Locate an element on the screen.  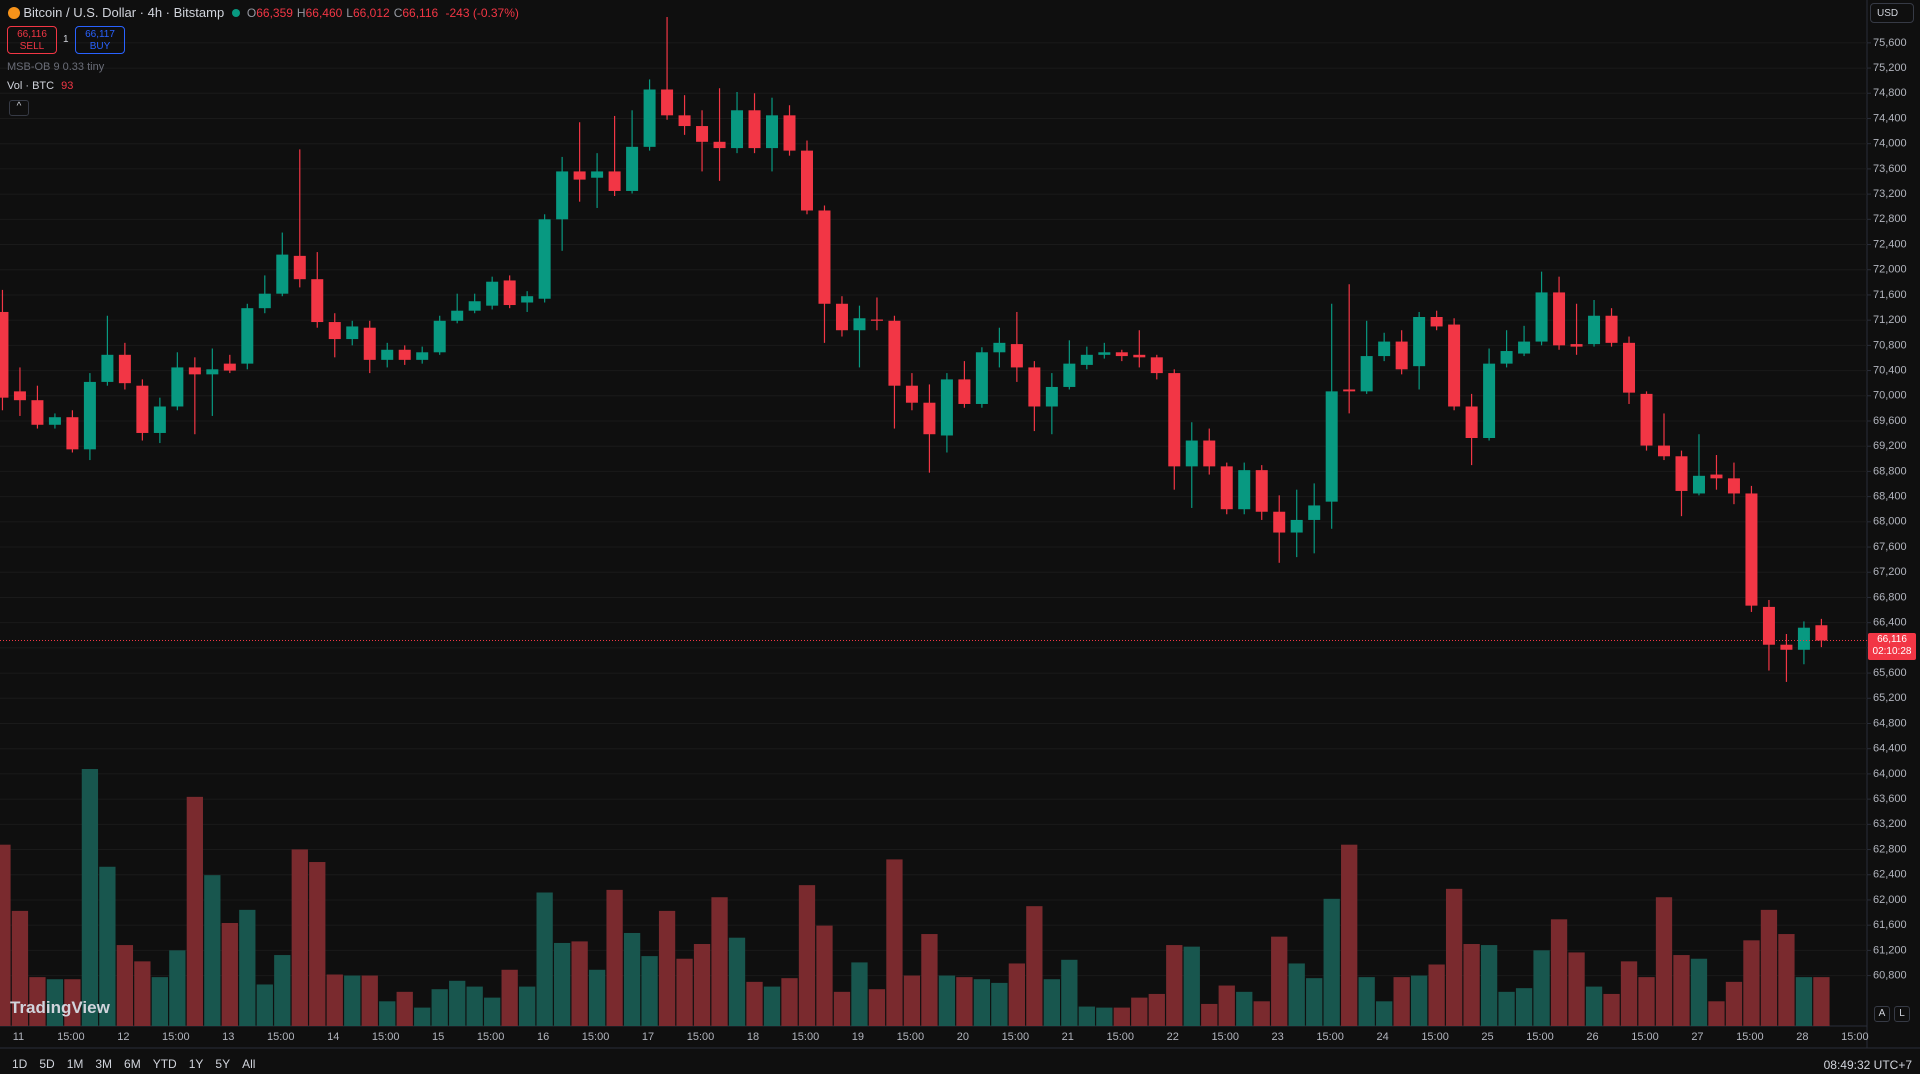
collapse-button: ^ is located at coordinates (19, 108).